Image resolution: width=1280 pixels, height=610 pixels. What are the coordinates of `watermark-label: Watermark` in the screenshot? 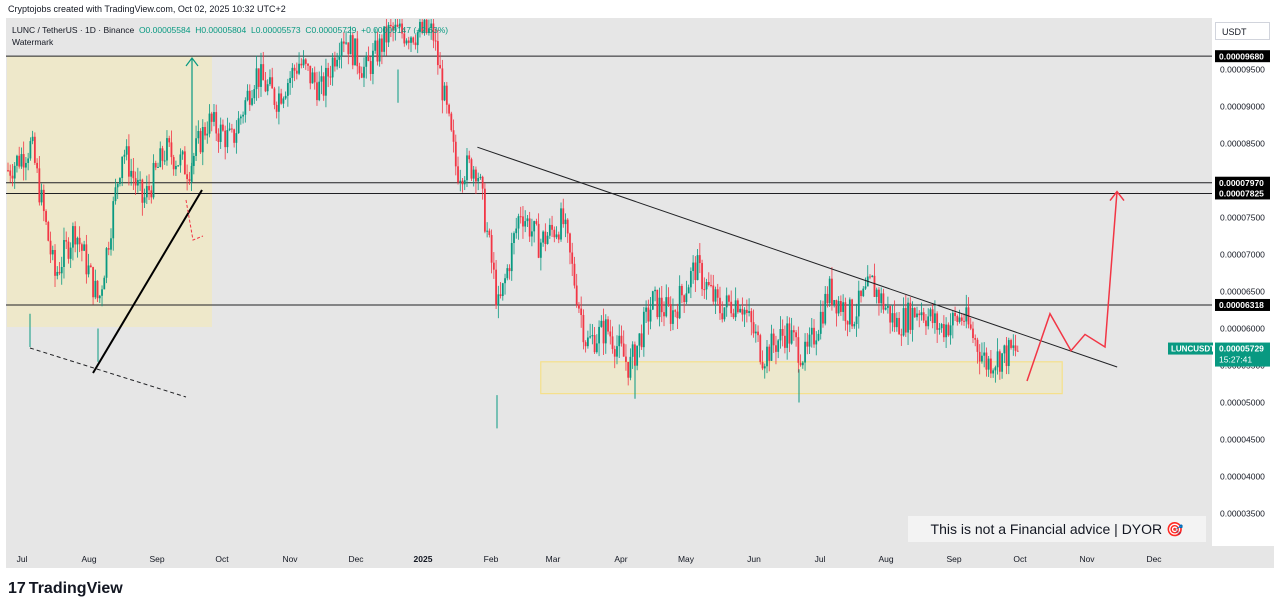 It's located at (33, 42).